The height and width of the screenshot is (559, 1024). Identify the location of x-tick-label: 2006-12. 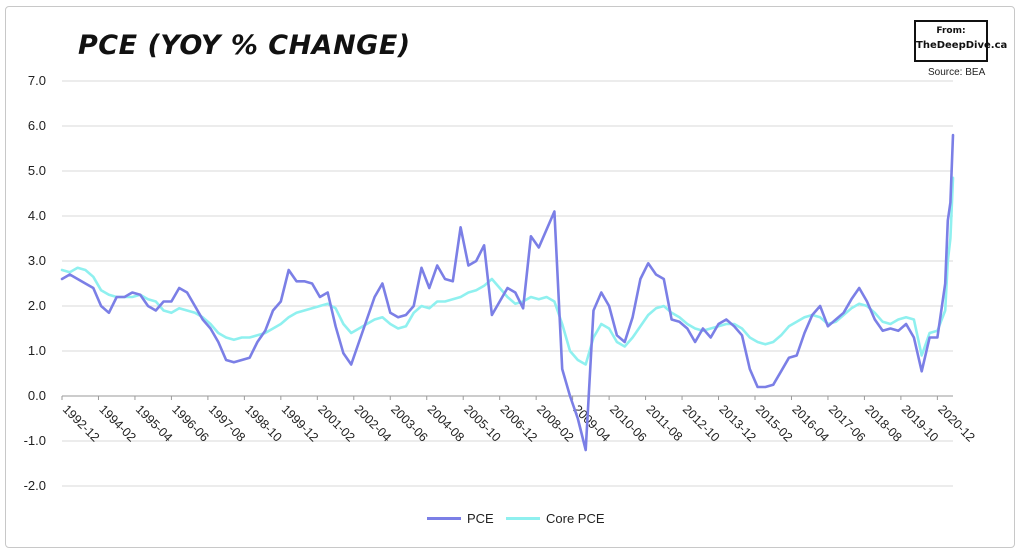
(519, 423).